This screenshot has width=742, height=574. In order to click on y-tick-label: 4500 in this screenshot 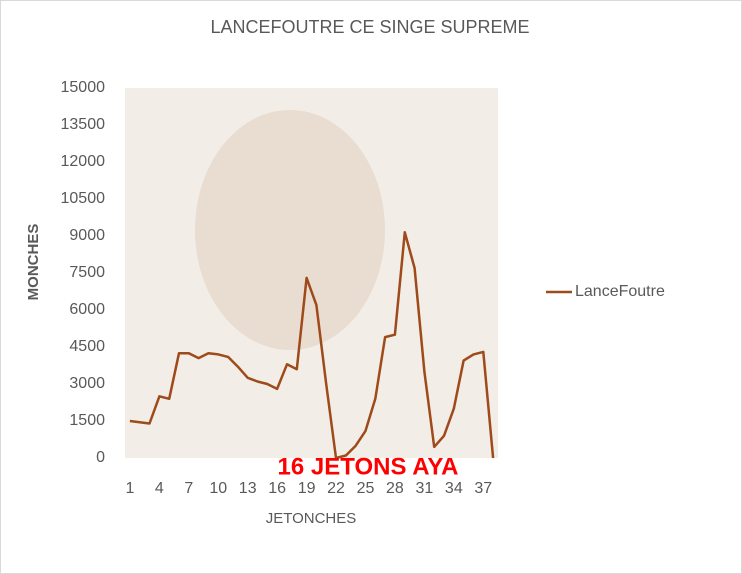, I will do `click(87, 346)`.